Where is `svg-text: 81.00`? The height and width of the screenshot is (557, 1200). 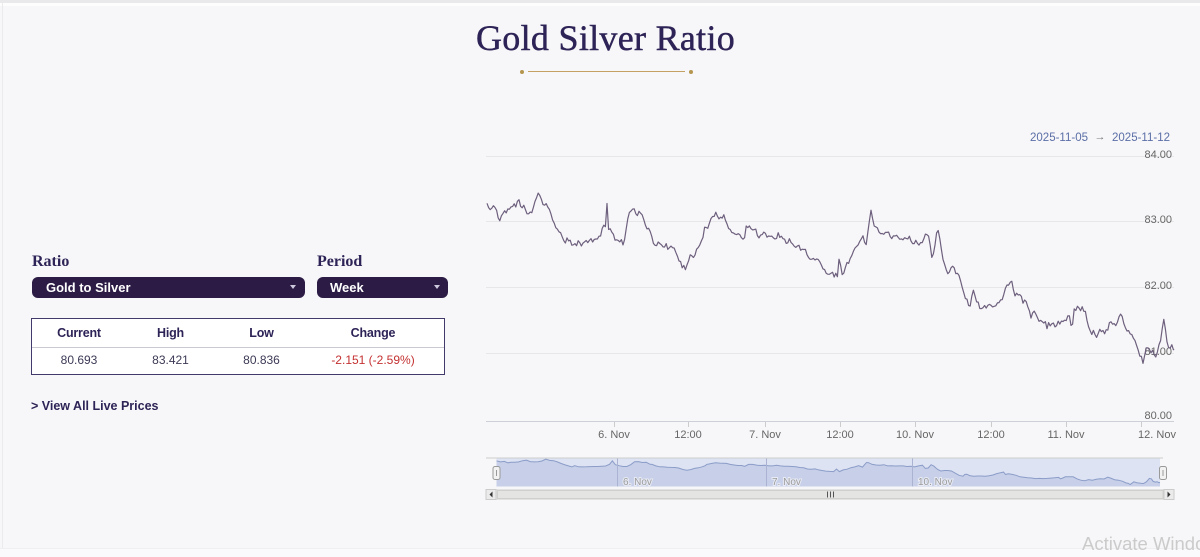
svg-text: 81.00 is located at coordinates (1158, 352).